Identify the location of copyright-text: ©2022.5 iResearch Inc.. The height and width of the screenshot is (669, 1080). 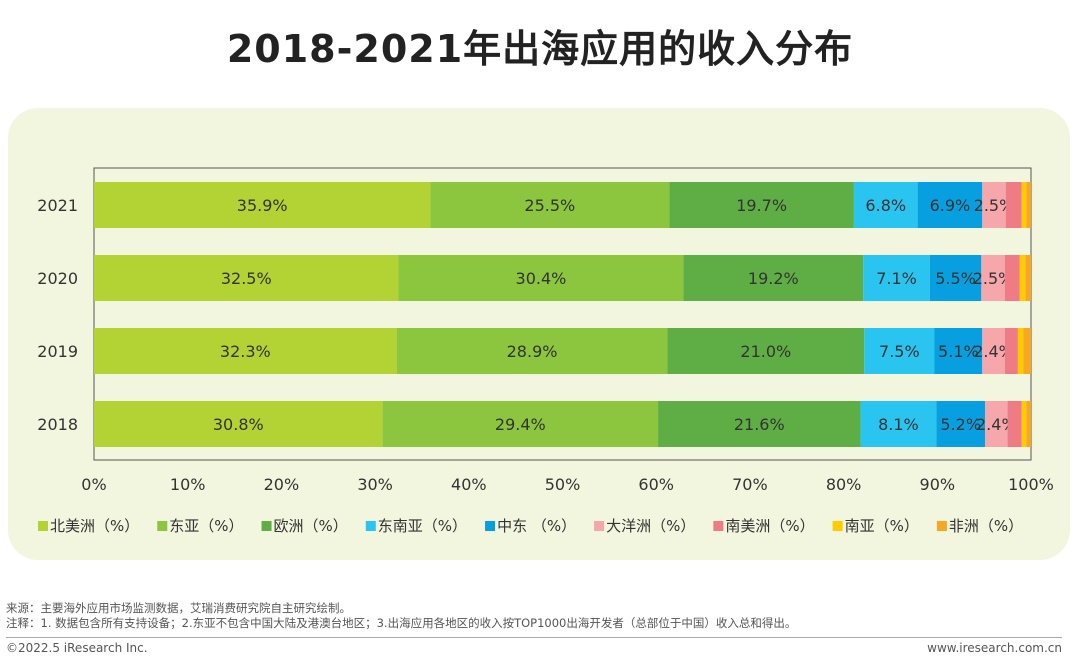
(77, 648).